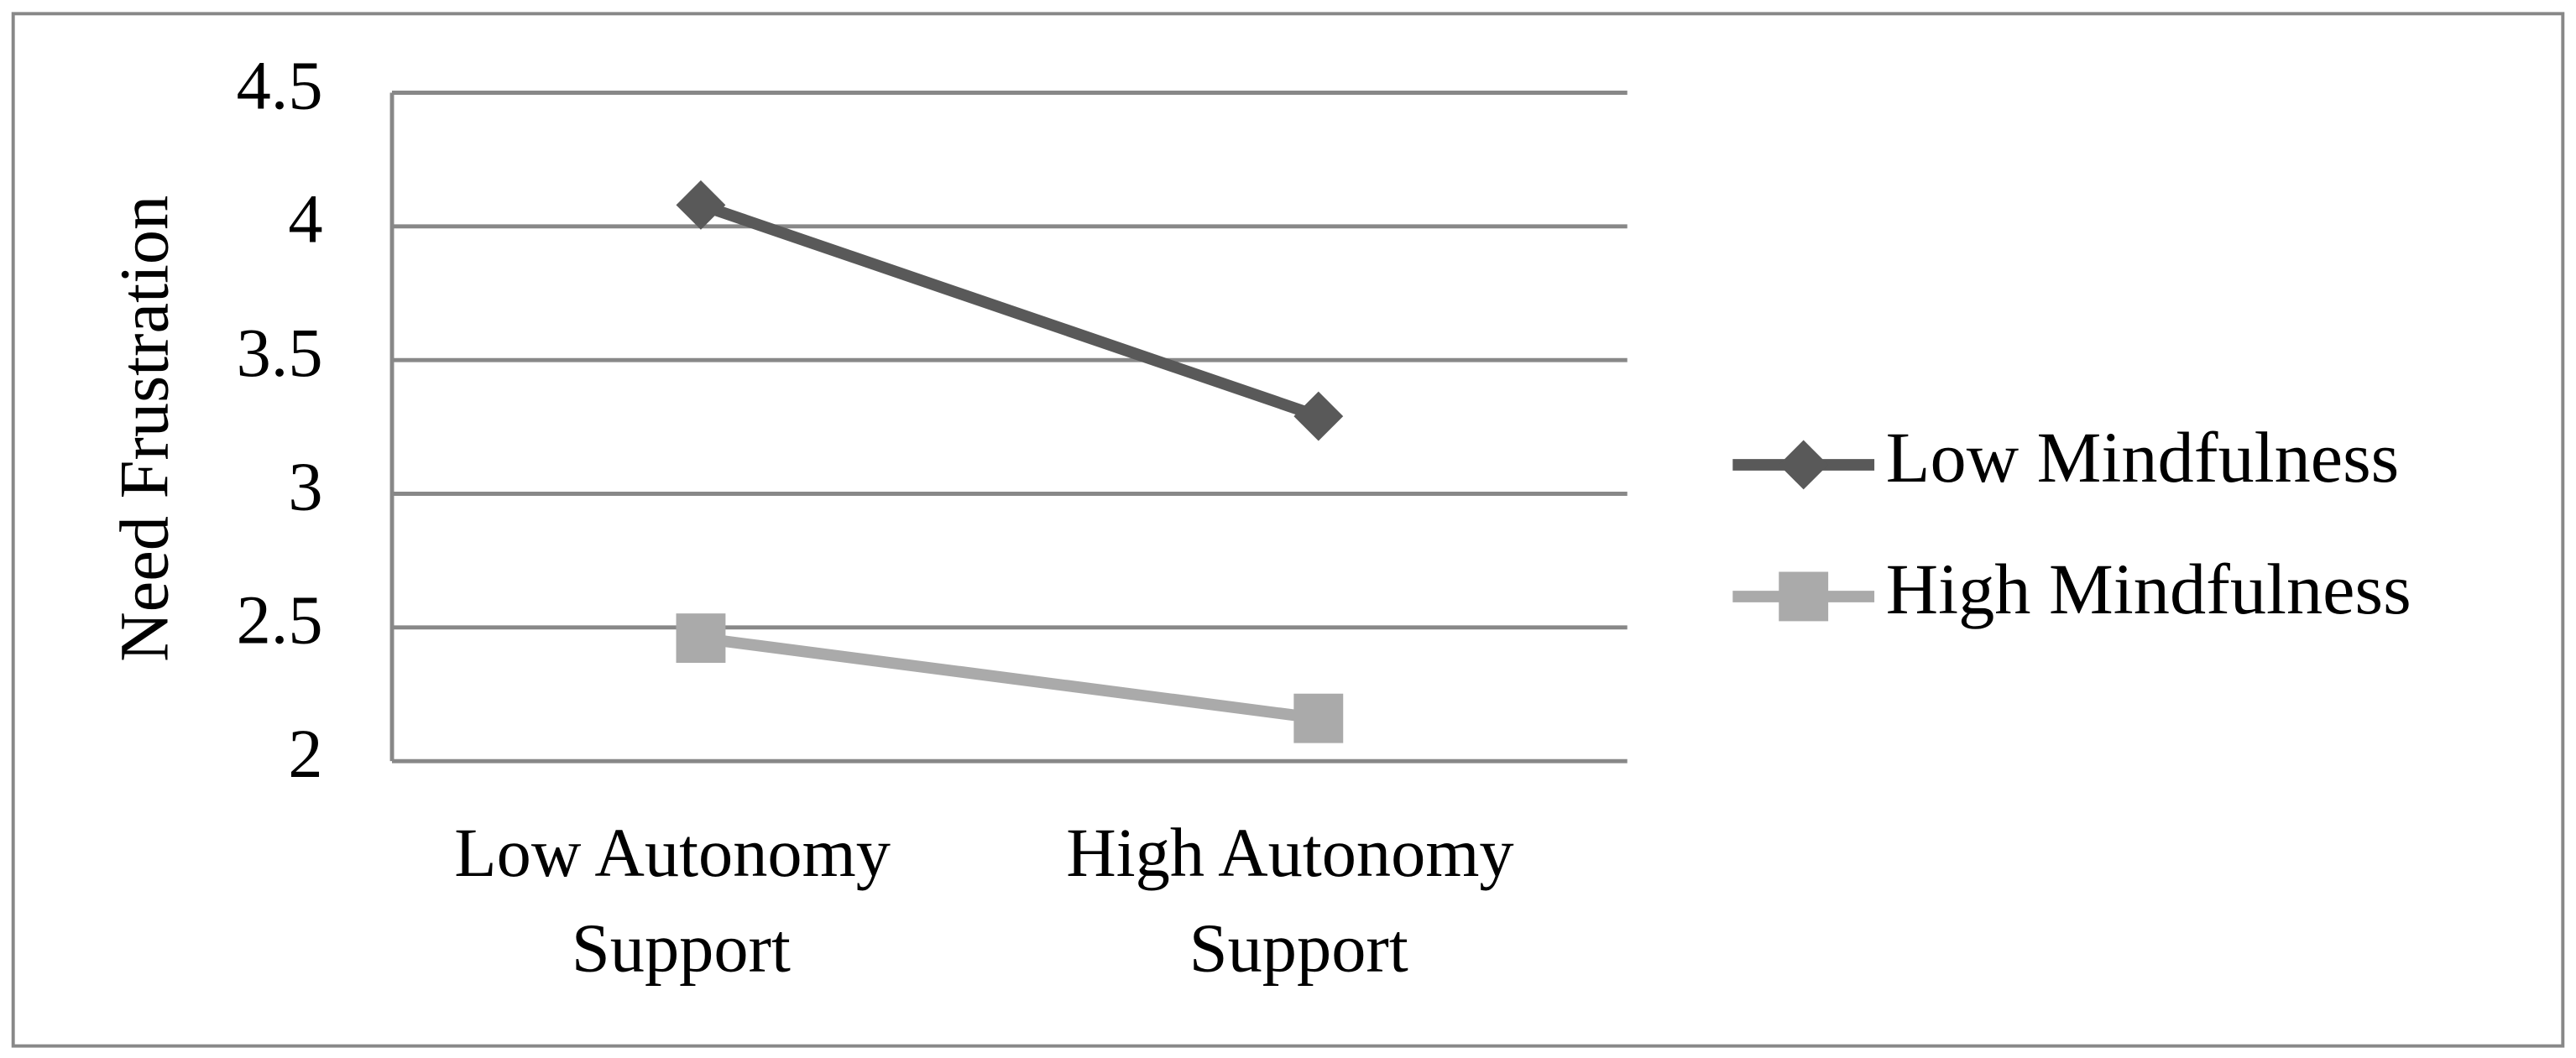 Image resolution: width=2576 pixels, height=1058 pixels. What do you see at coordinates (305, 219) in the screenshot?
I see `y-tick-label: 4` at bounding box center [305, 219].